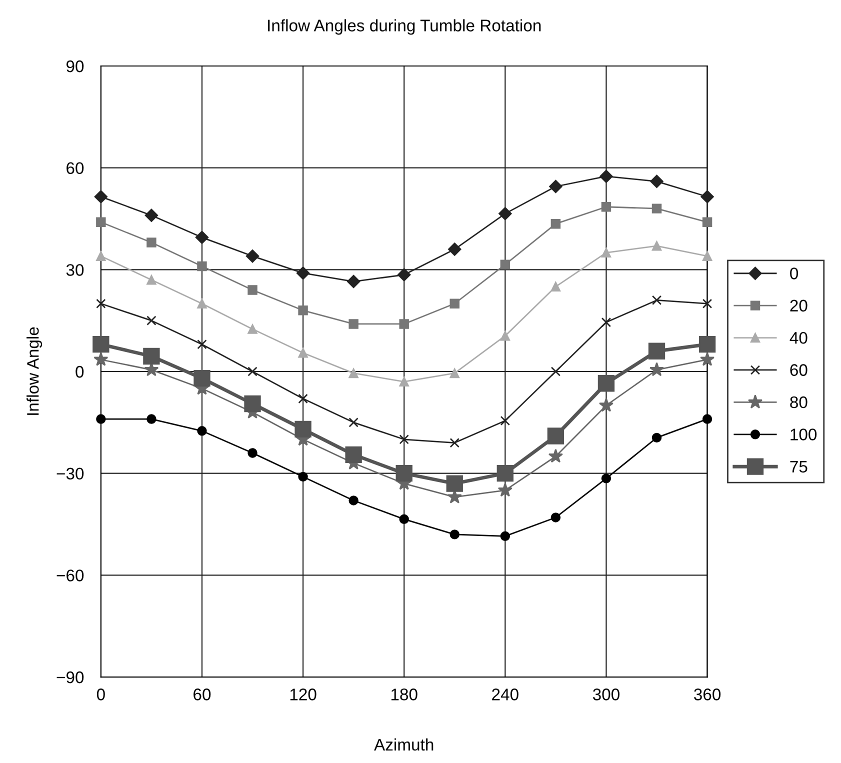 The image size is (841, 763). I want to click on x-tick-label: 180, so click(404, 694).